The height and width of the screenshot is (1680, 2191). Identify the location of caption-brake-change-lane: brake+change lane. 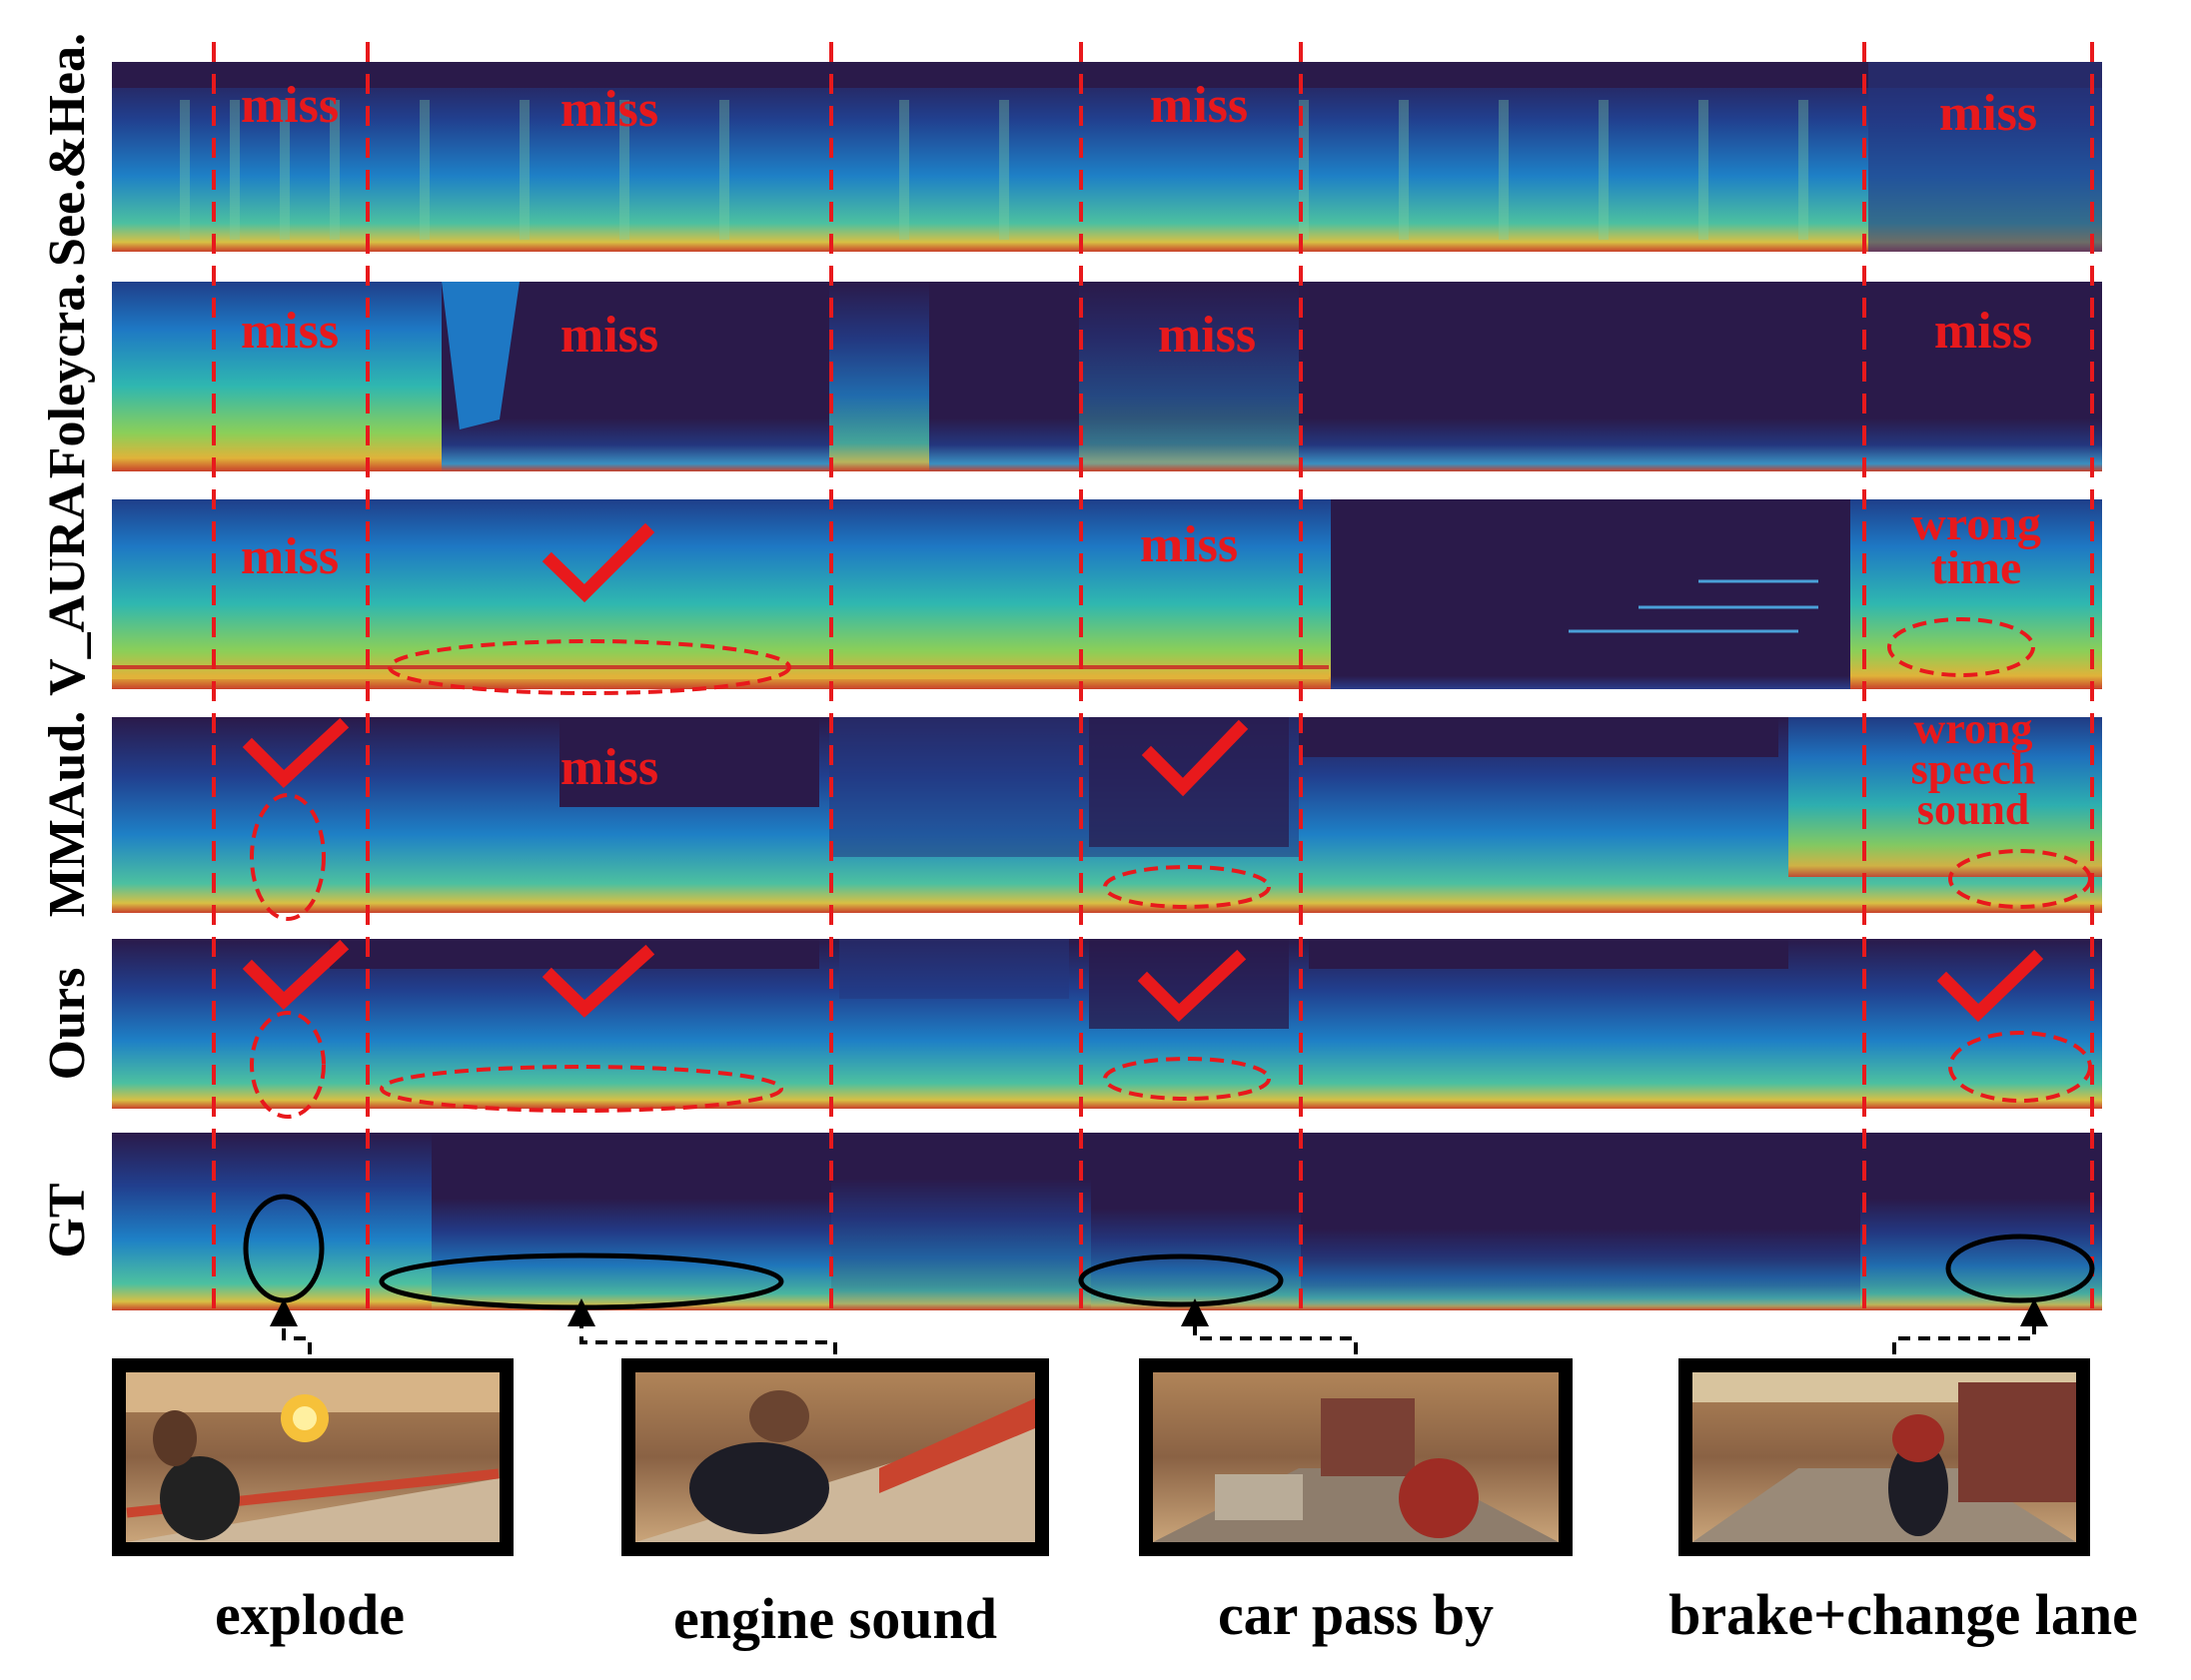
(1903, 1614).